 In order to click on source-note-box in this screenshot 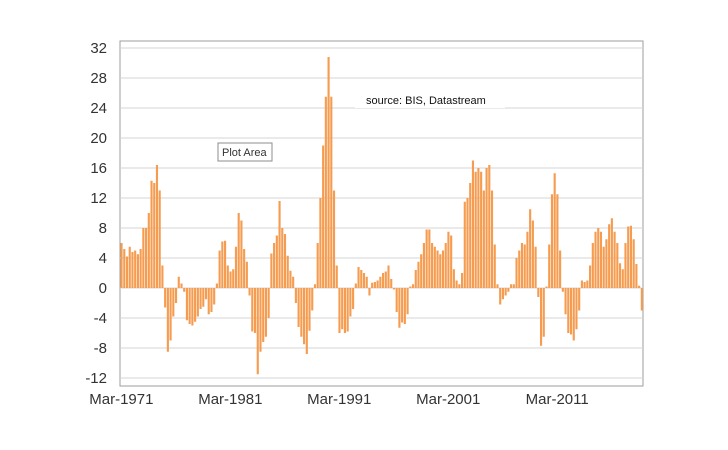, I will do `click(430, 99)`.